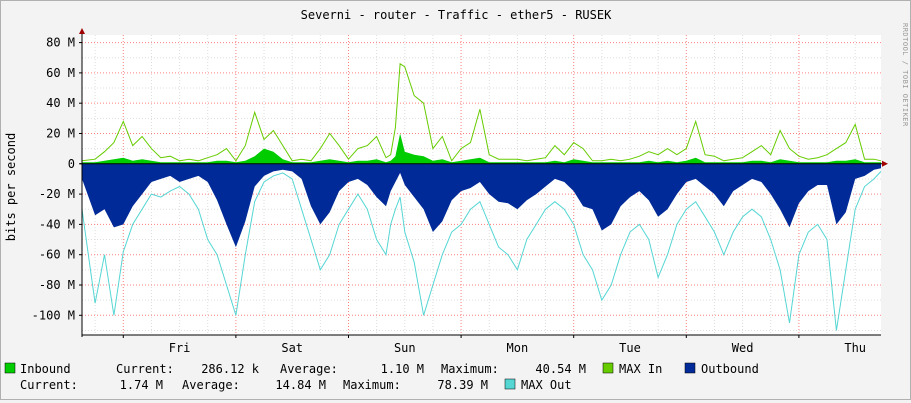 This screenshot has height=403, width=911. Describe the element at coordinates (546, 385) in the screenshot. I see `legend-max-out-label: MAX Out` at that location.